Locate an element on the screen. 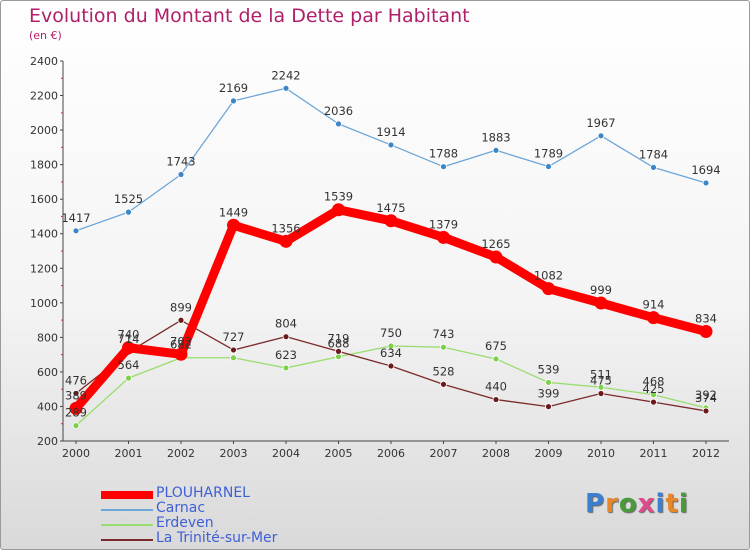  data-label: 392 is located at coordinates (706, 395).